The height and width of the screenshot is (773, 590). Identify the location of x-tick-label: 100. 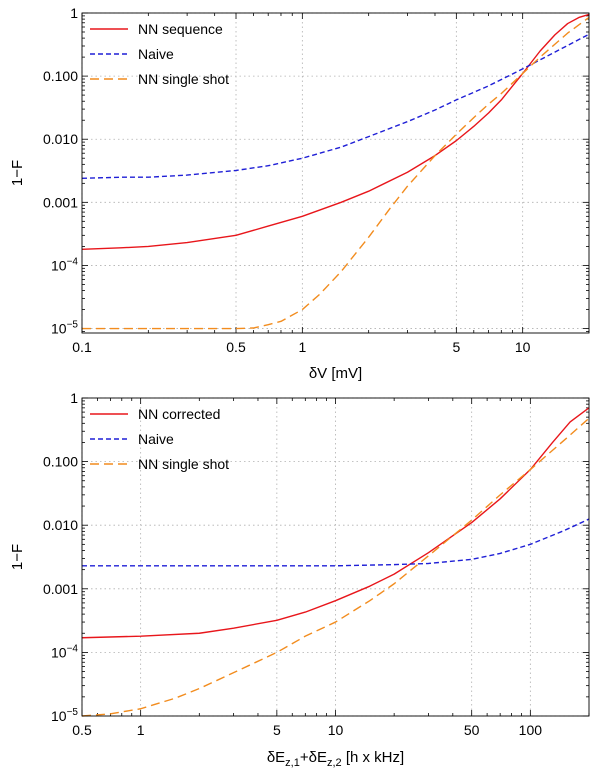
(531, 730).